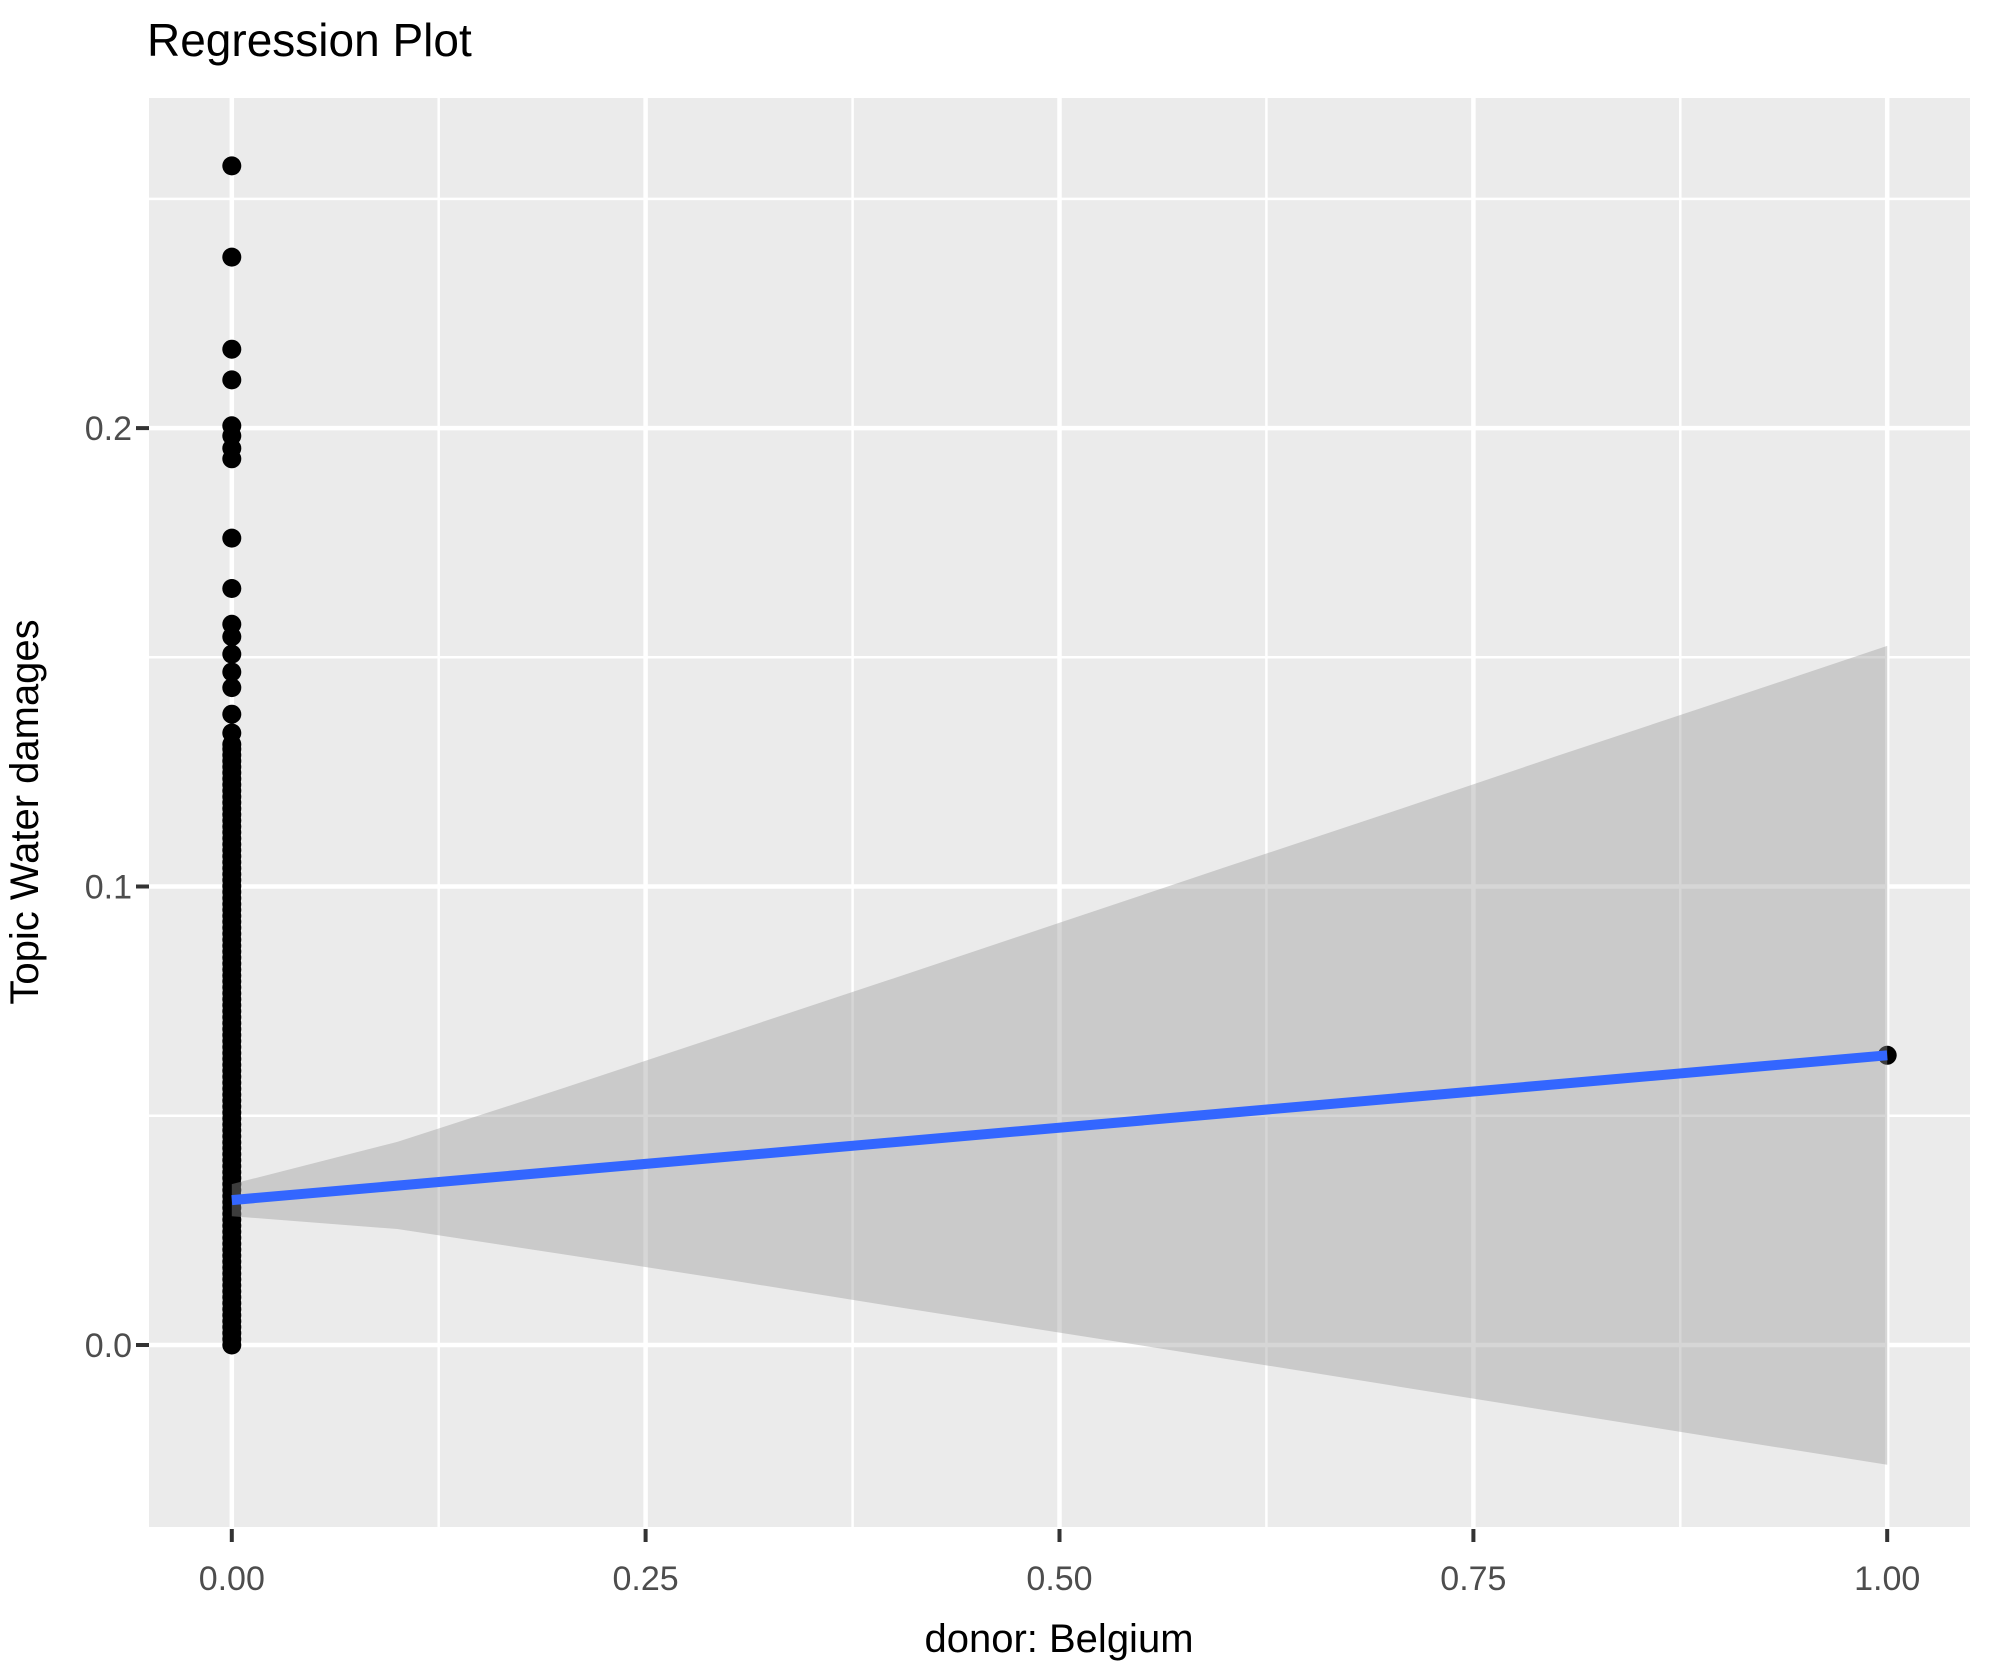 This screenshot has height=1665, width=1990. I want to click on regression-line, so click(1059, 1128).